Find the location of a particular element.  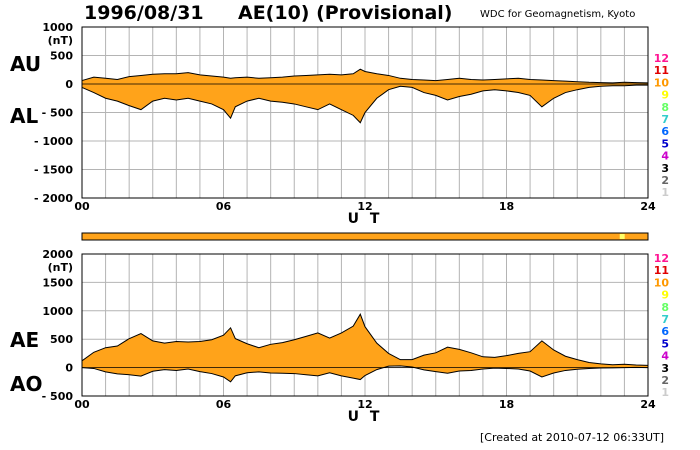

al-label: AL is located at coordinates (24, 116).